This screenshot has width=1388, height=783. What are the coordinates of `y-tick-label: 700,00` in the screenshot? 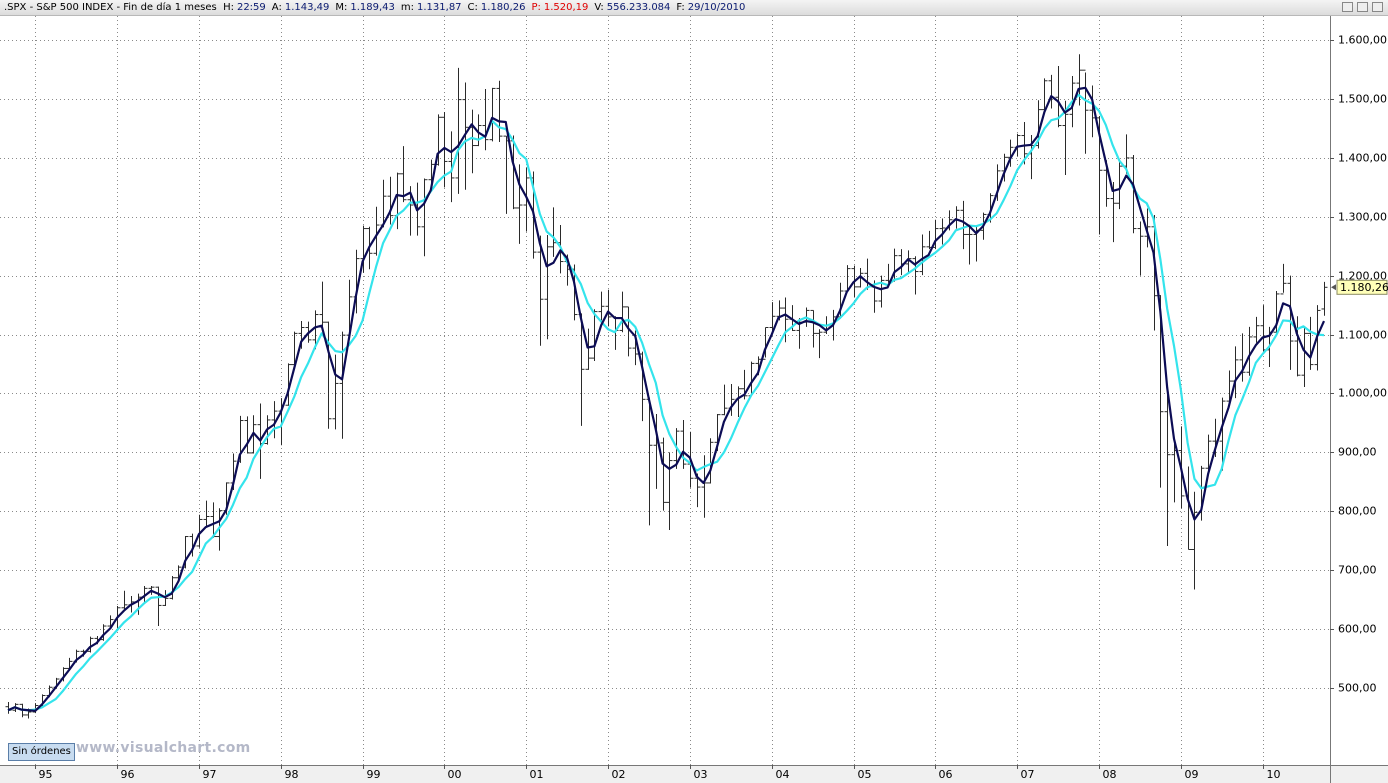 It's located at (1357, 570).